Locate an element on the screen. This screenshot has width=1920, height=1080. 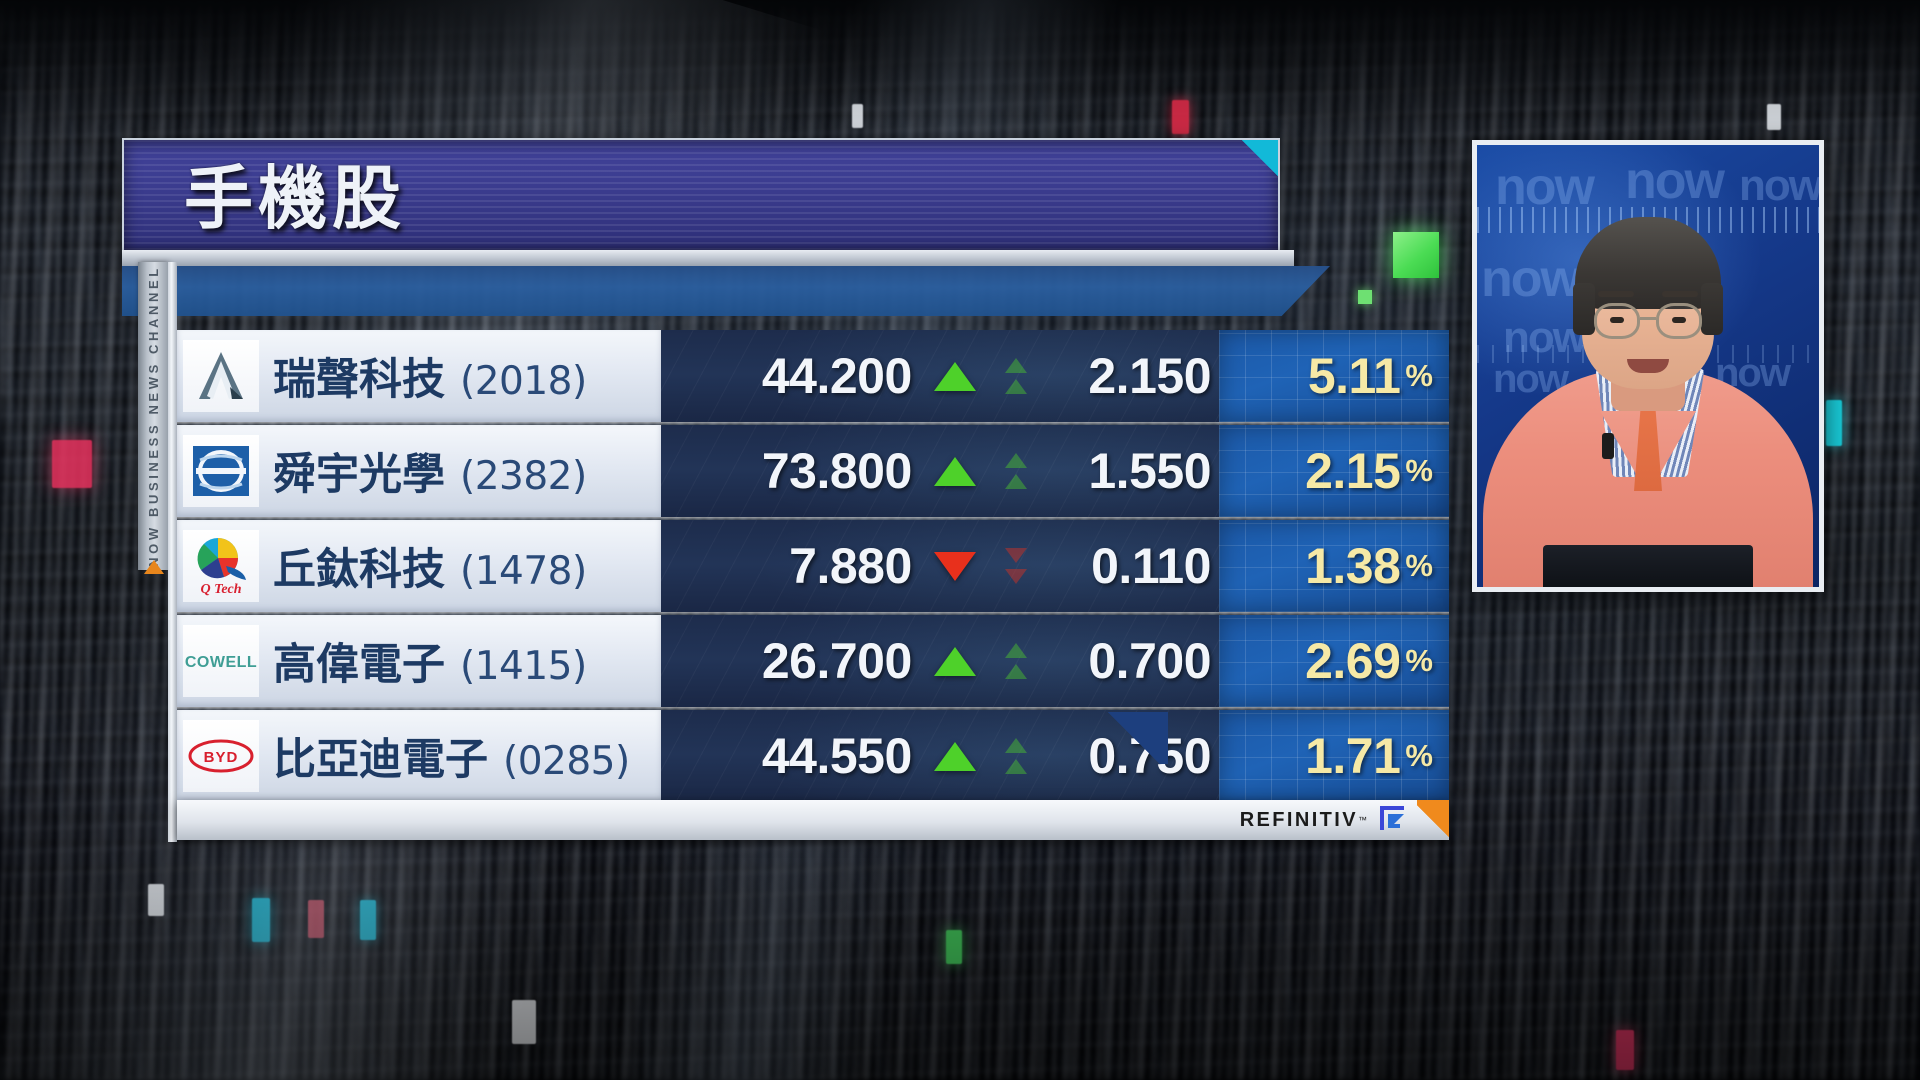
page-title: 手機股 is located at coordinates (295, 199).